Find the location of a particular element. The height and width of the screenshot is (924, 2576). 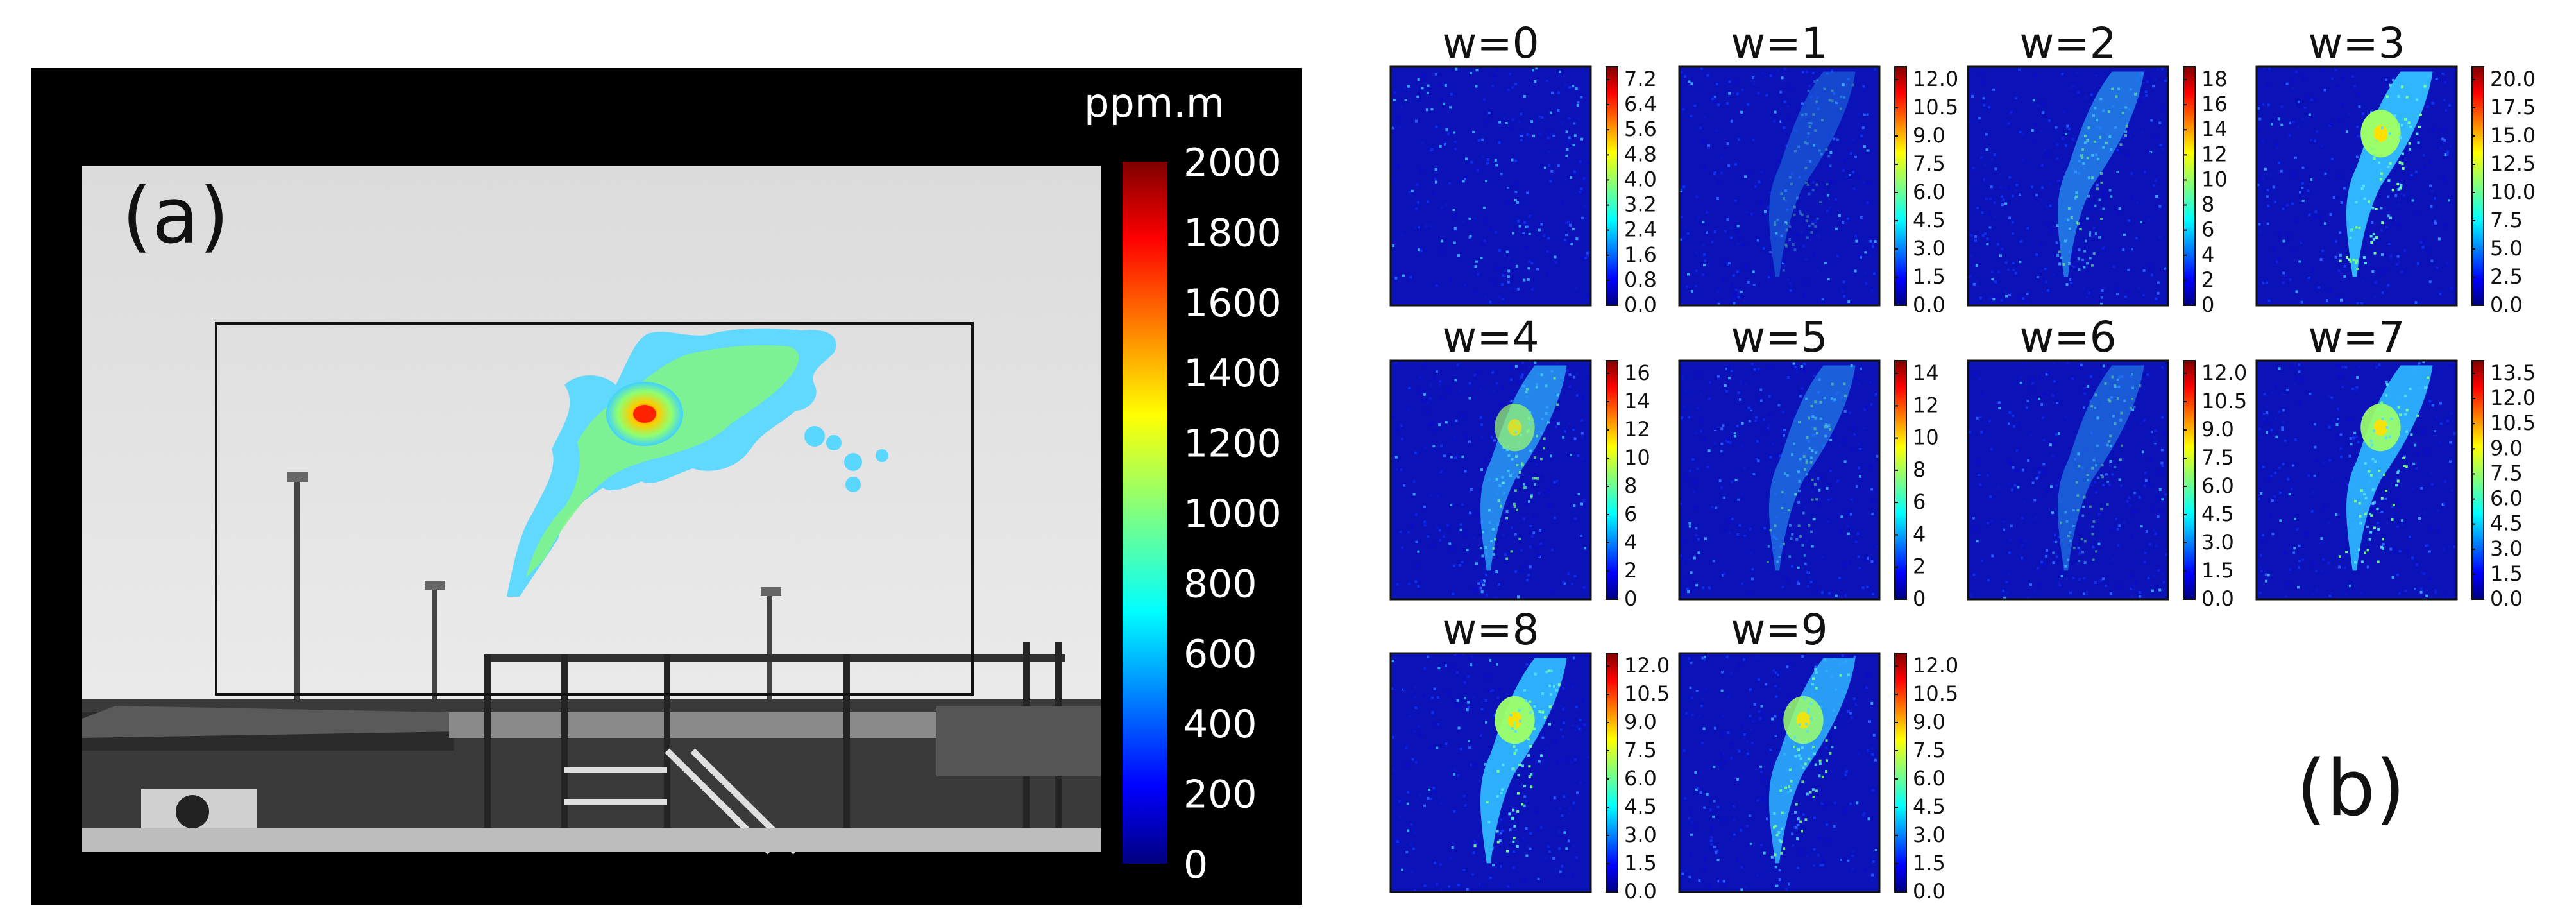

colorbar-tick-label: 7.2 is located at coordinates (1640, 79).